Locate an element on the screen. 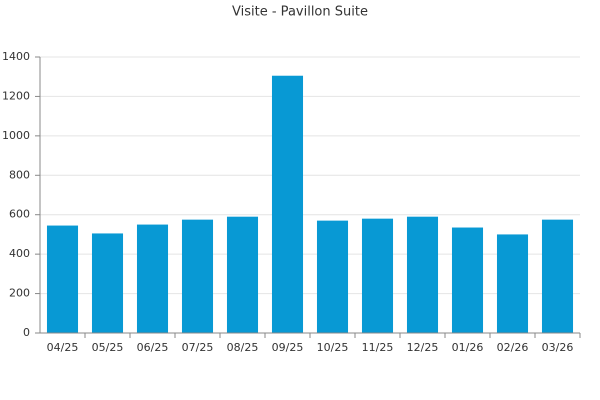  y-tick-label: 0 is located at coordinates (26, 332).